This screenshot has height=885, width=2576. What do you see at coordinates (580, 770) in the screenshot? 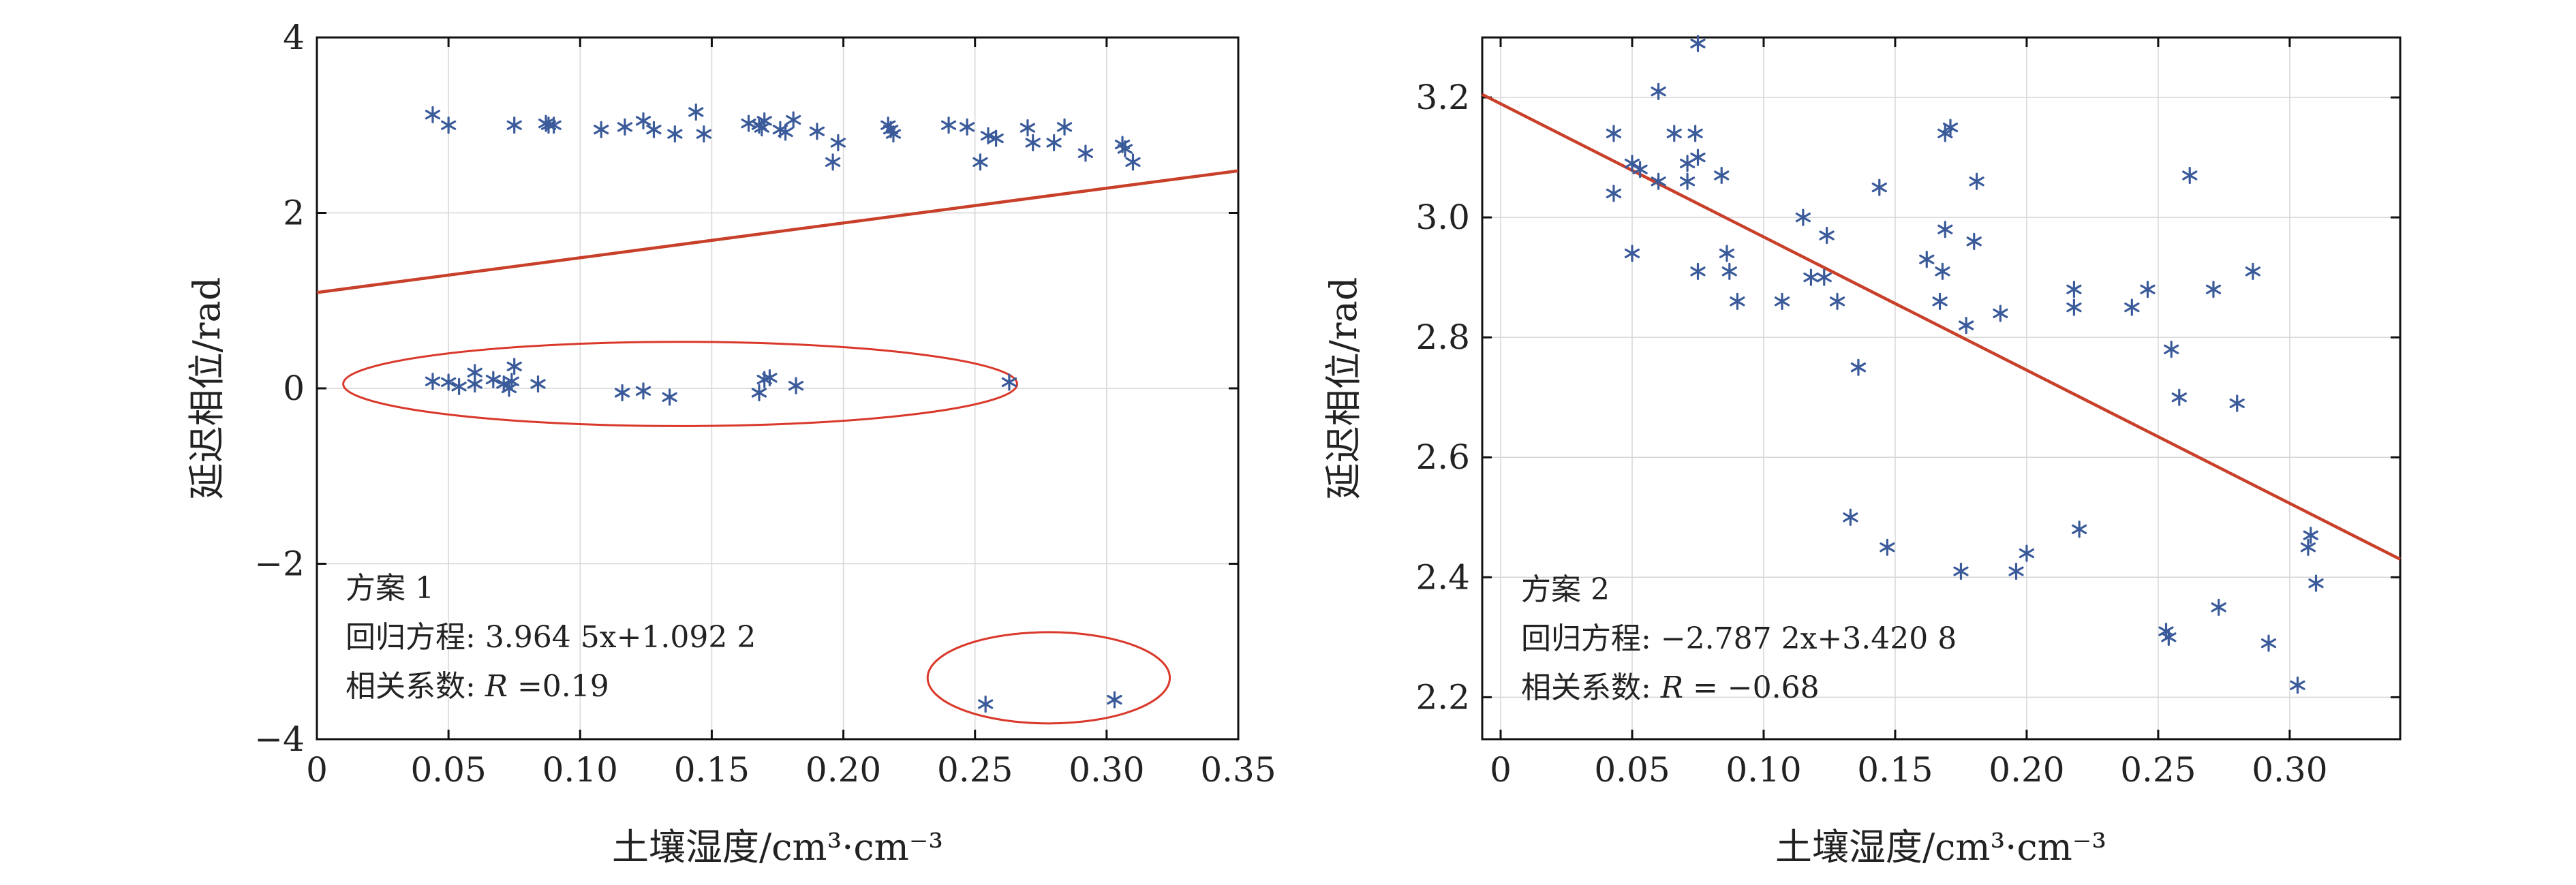
I see `chart1-x-tick-label: 0.10` at bounding box center [580, 770].